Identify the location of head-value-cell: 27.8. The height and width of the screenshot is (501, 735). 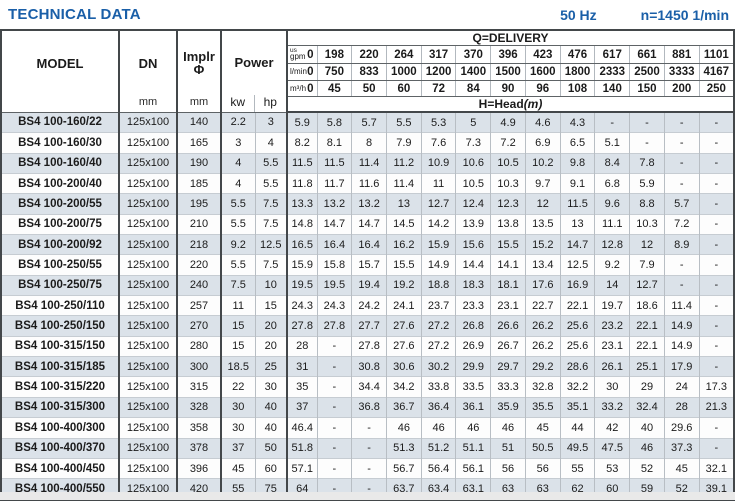
(369, 346).